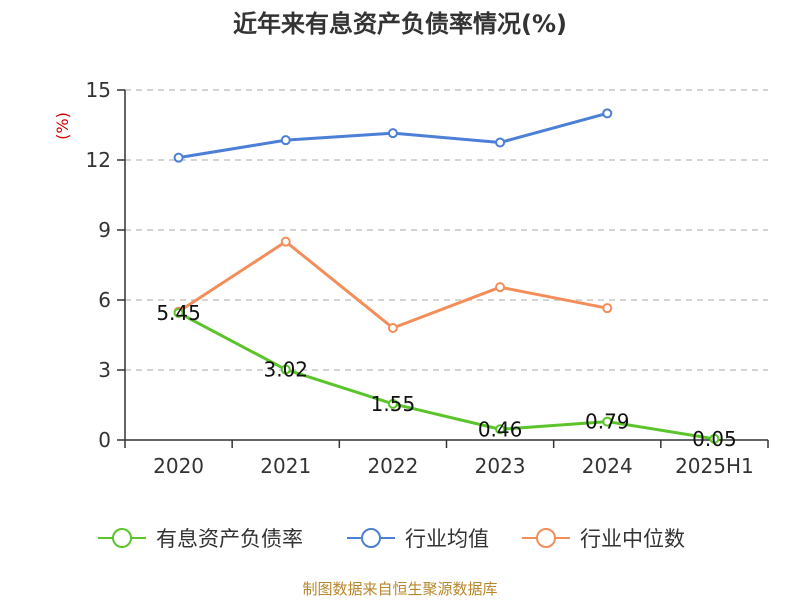 This screenshot has height=600, width=800. I want to click on y-tick-label: 6, so click(104, 300).